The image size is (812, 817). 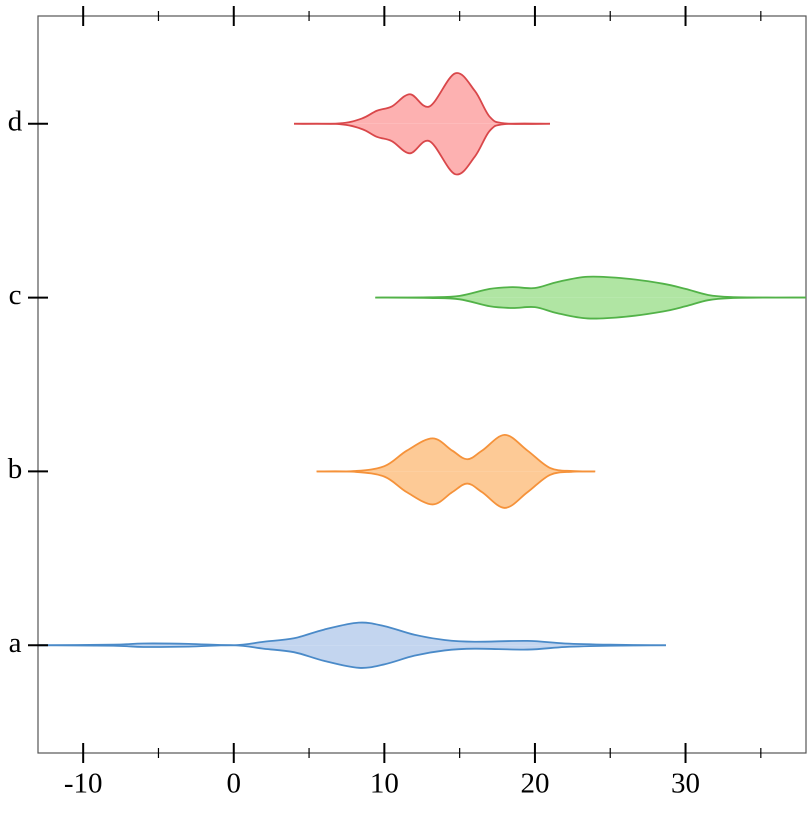 I want to click on x-tick-label: 30, so click(x=685, y=784).